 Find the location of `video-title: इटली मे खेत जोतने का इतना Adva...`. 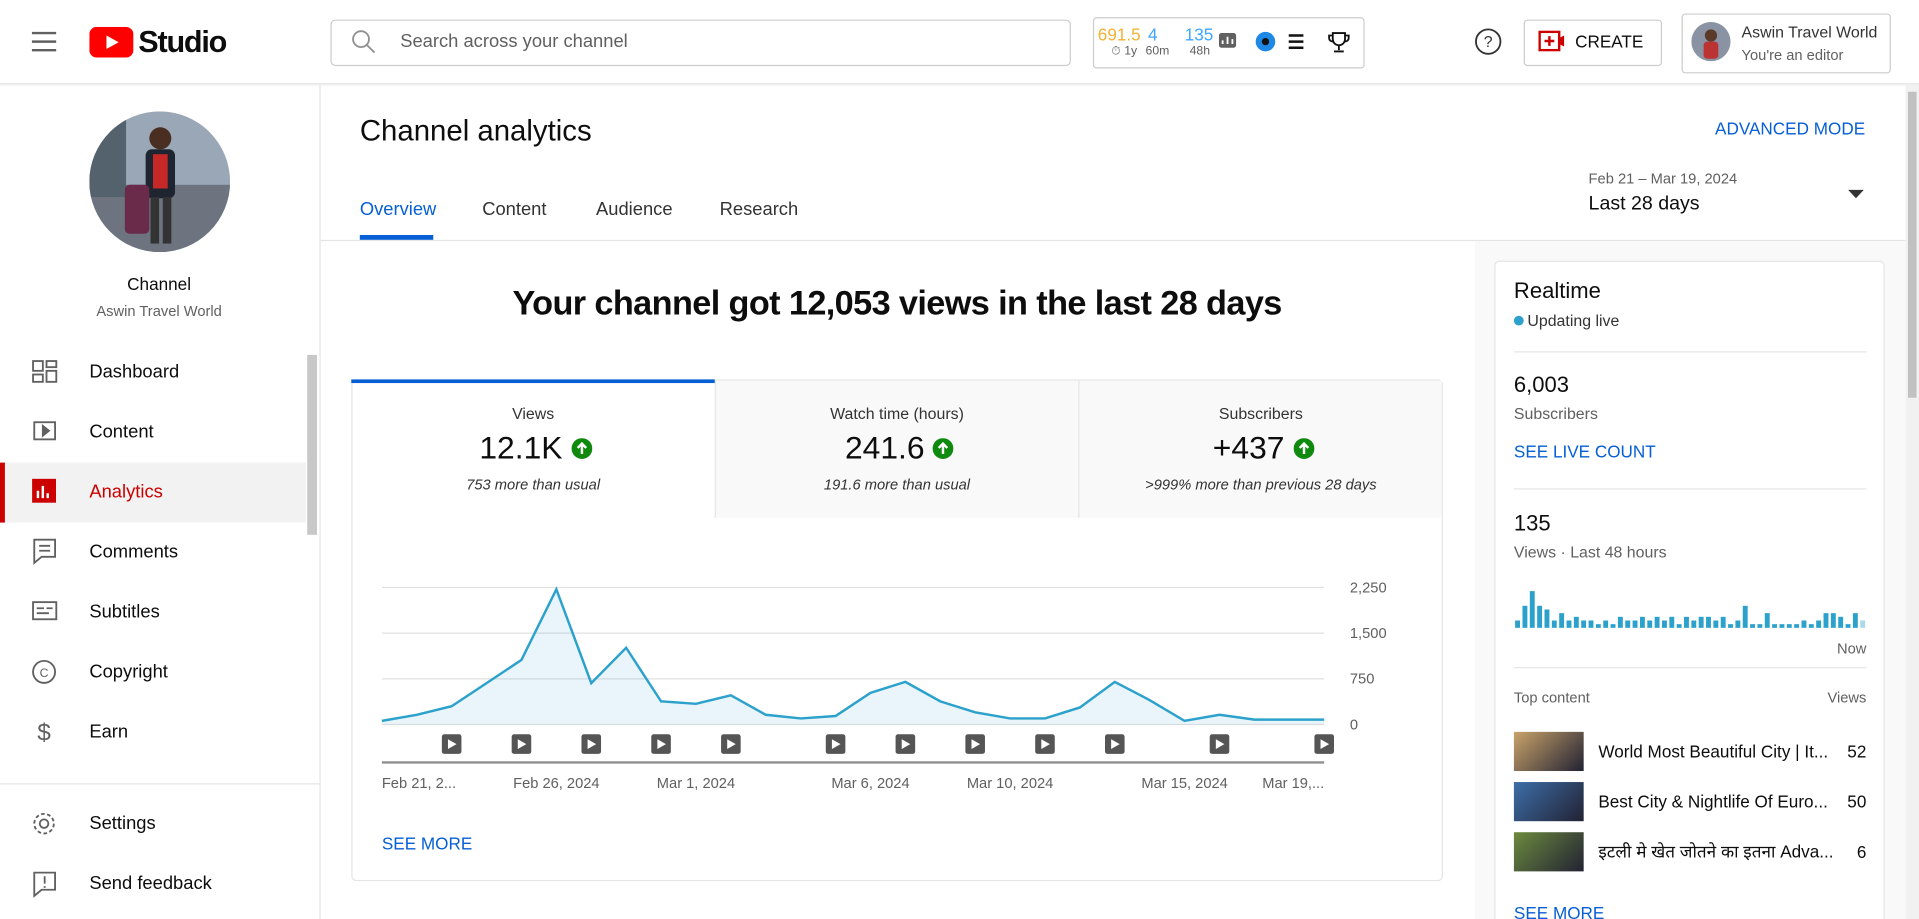

video-title: इटली मे खेत जोतने का इतना Adva... is located at coordinates (1716, 851).